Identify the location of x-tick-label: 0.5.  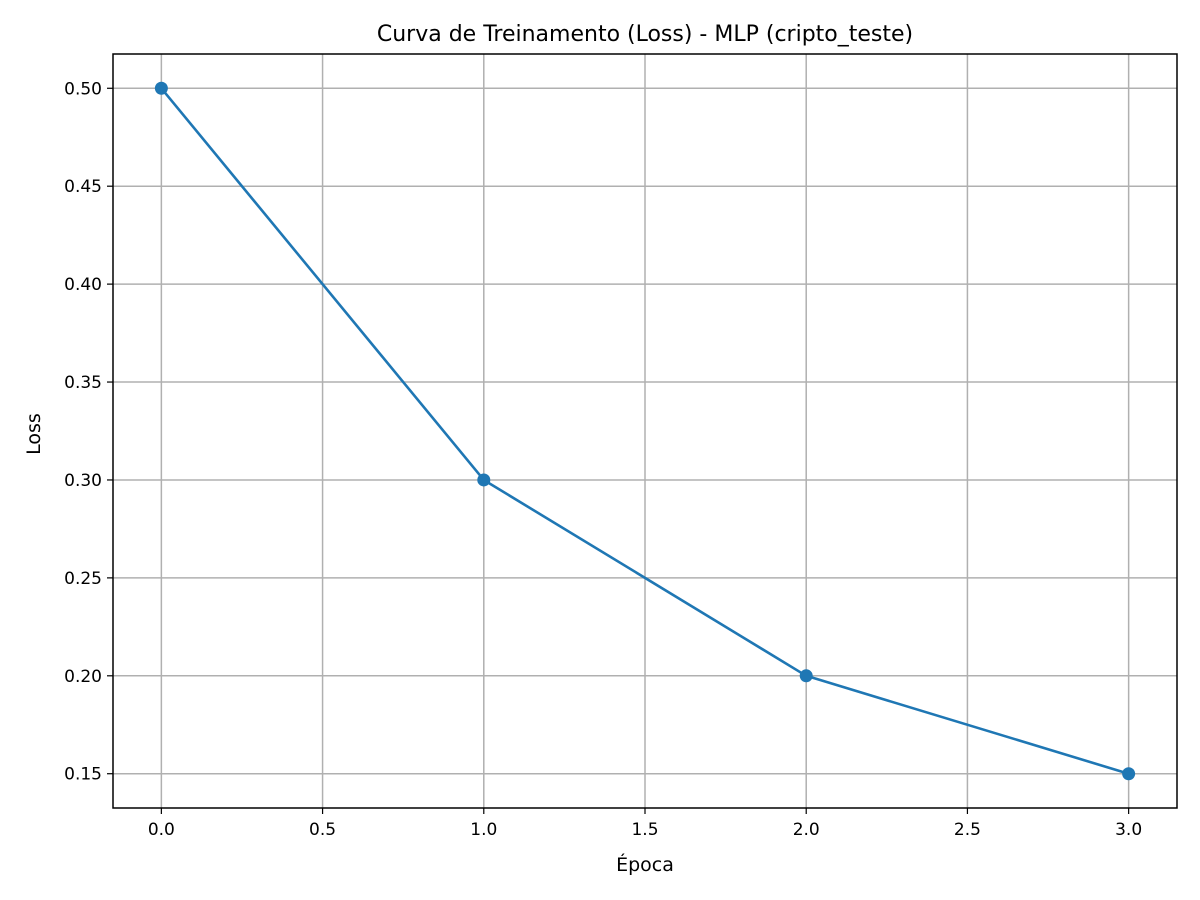
(322, 830).